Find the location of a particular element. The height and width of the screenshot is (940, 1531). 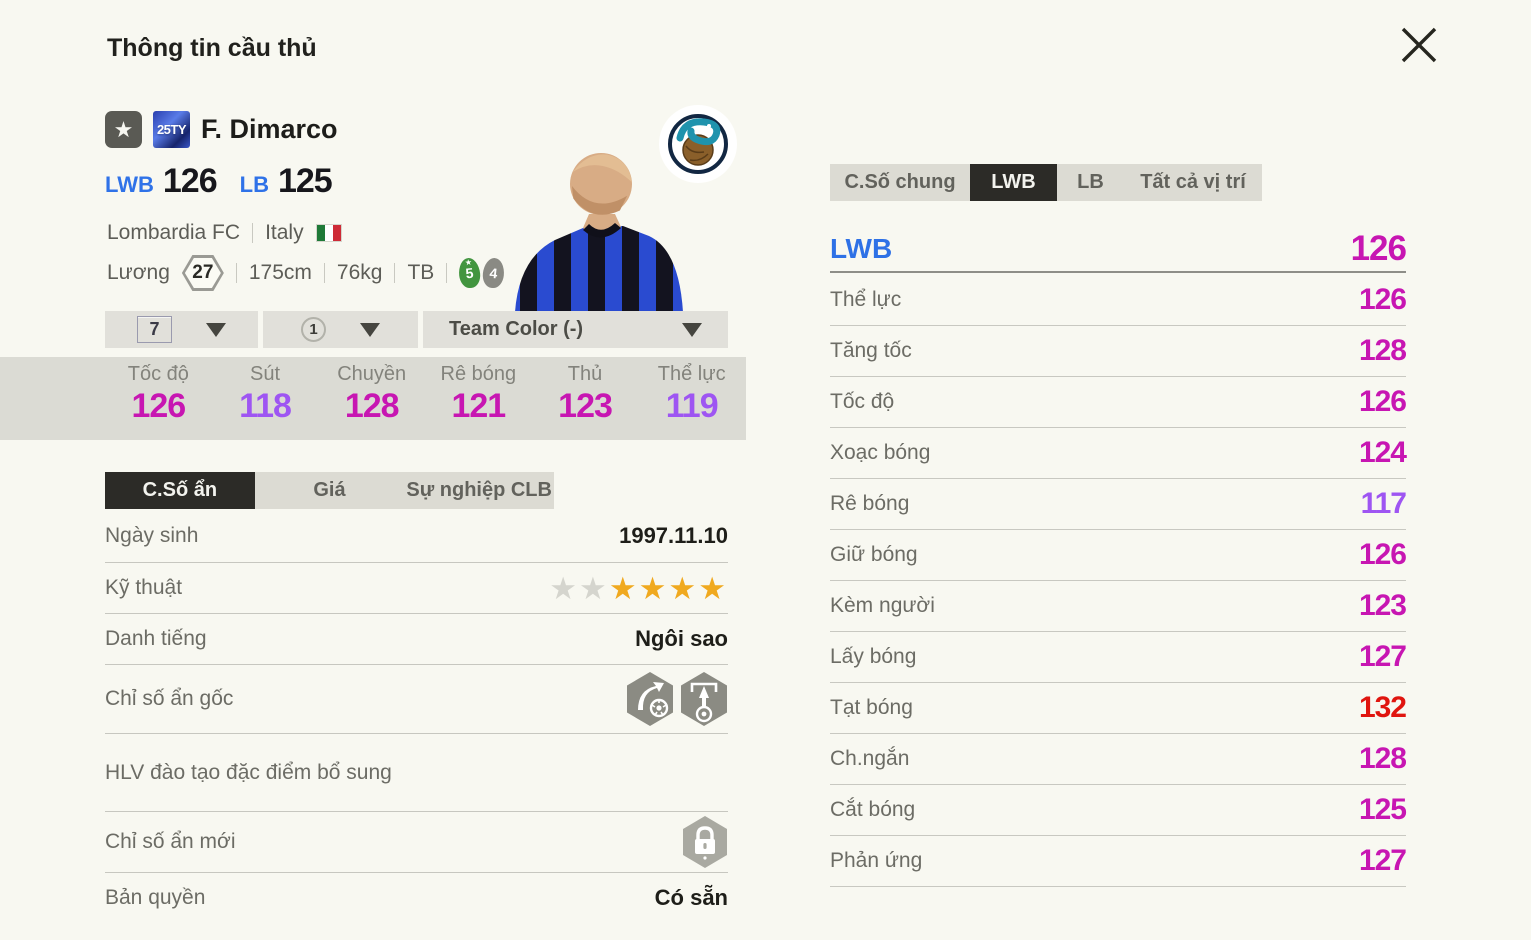

stat-row: Thể lực 126 is located at coordinates (1118, 300).